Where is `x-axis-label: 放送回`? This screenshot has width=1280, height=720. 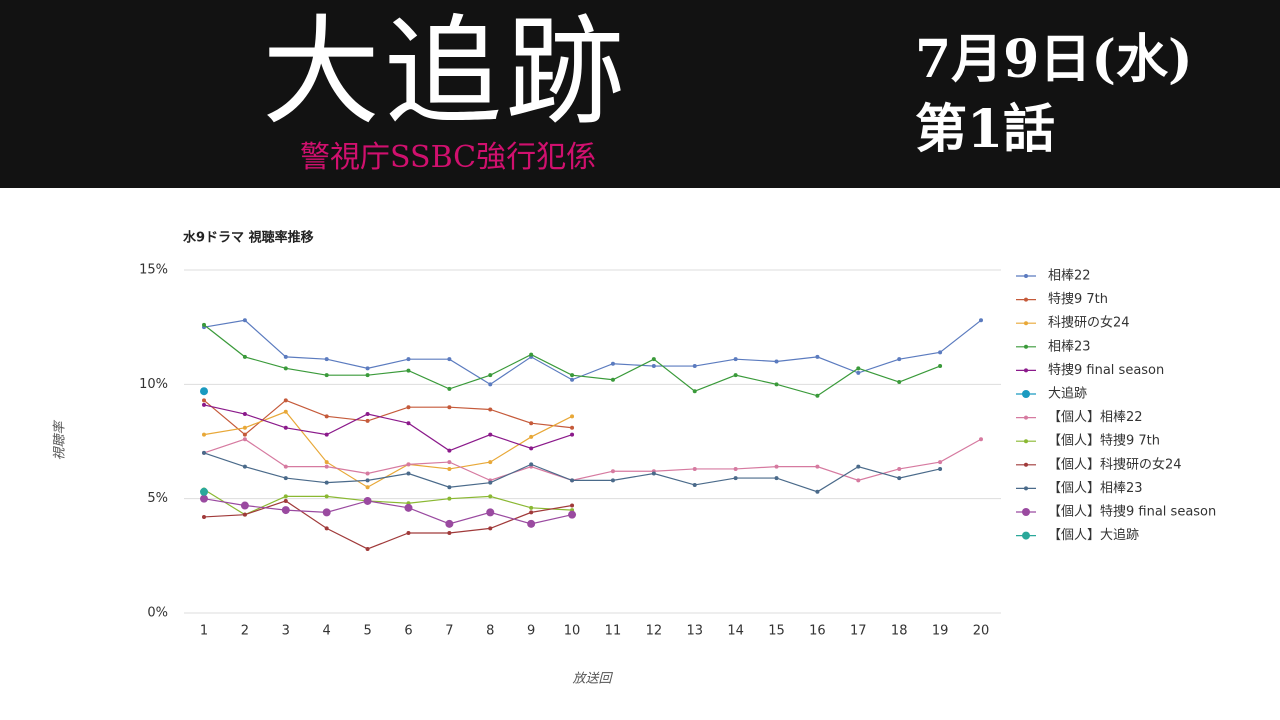
x-axis-label: 放送回 is located at coordinates (592, 679).